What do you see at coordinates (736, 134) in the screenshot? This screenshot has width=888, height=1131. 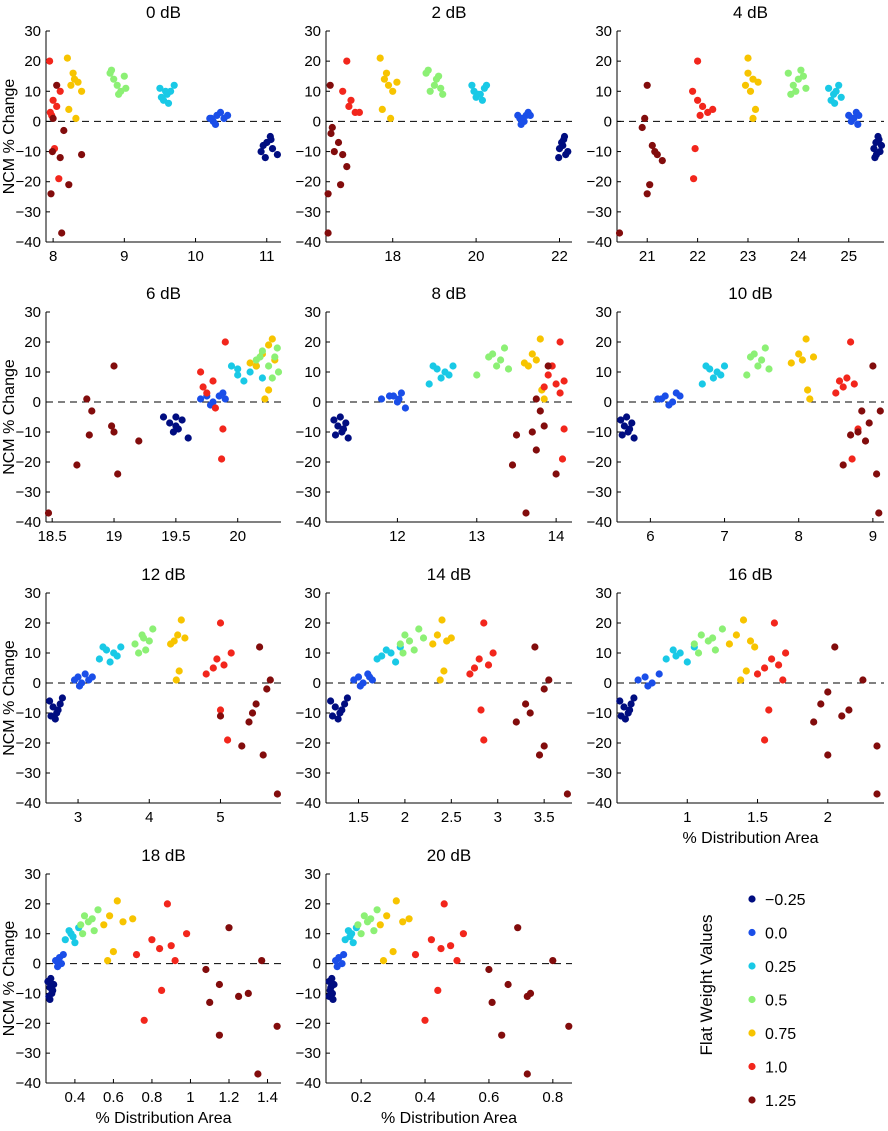 I see `panel-3: −40 −30 −20 −10 0 10 20 30 21 22 23 24 25 4 dB` at bounding box center [736, 134].